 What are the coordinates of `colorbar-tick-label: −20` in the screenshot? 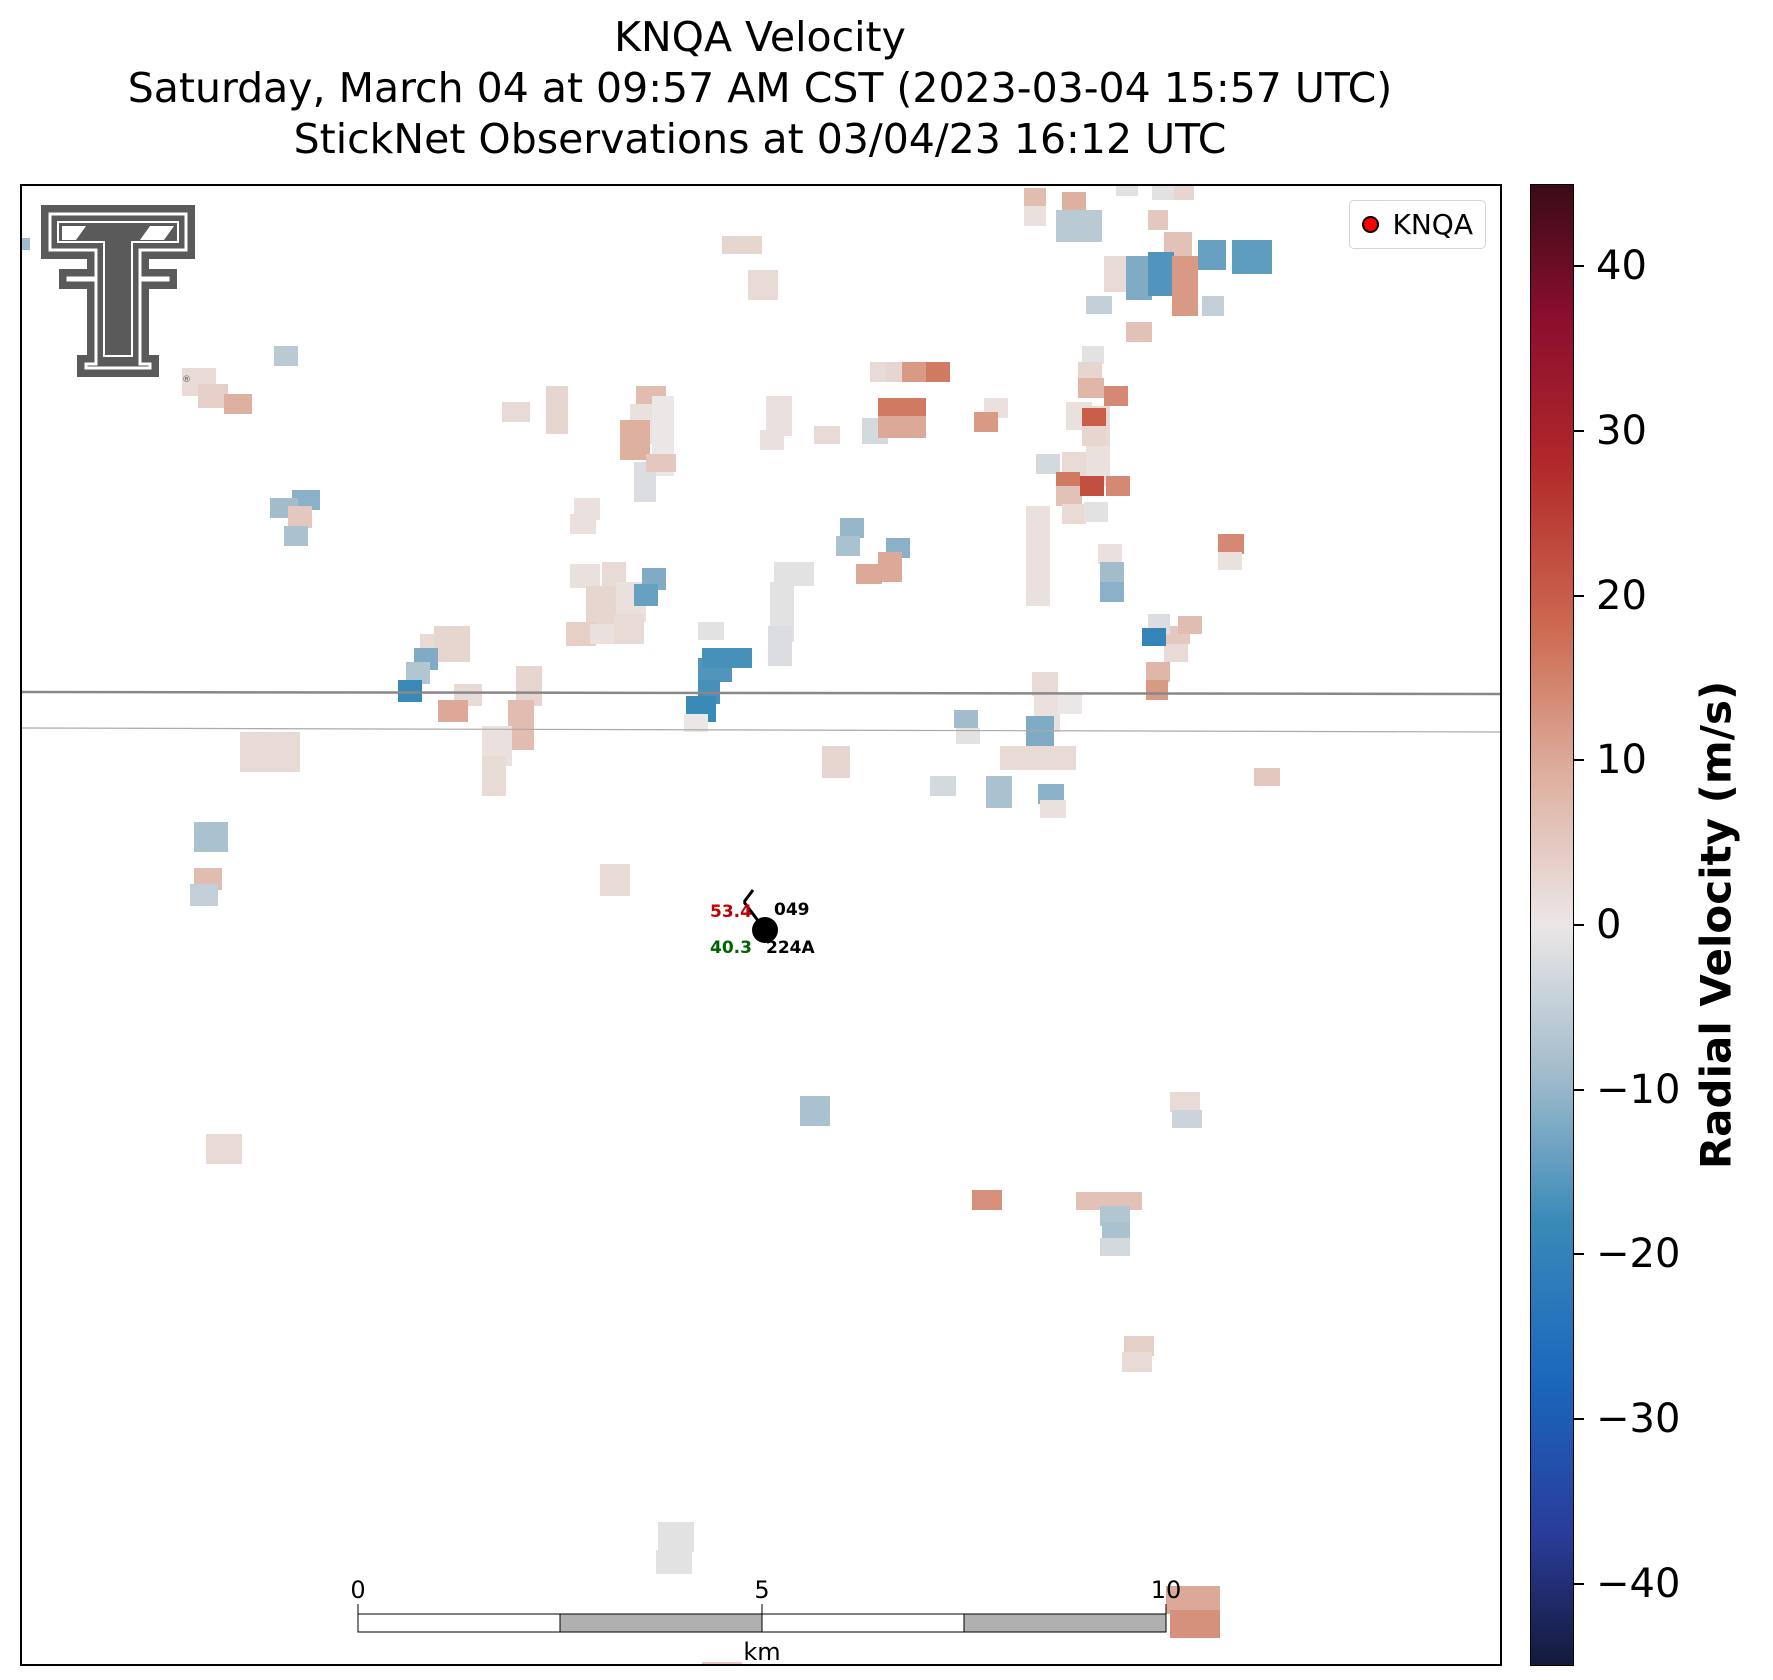 It's located at (1638, 1254).